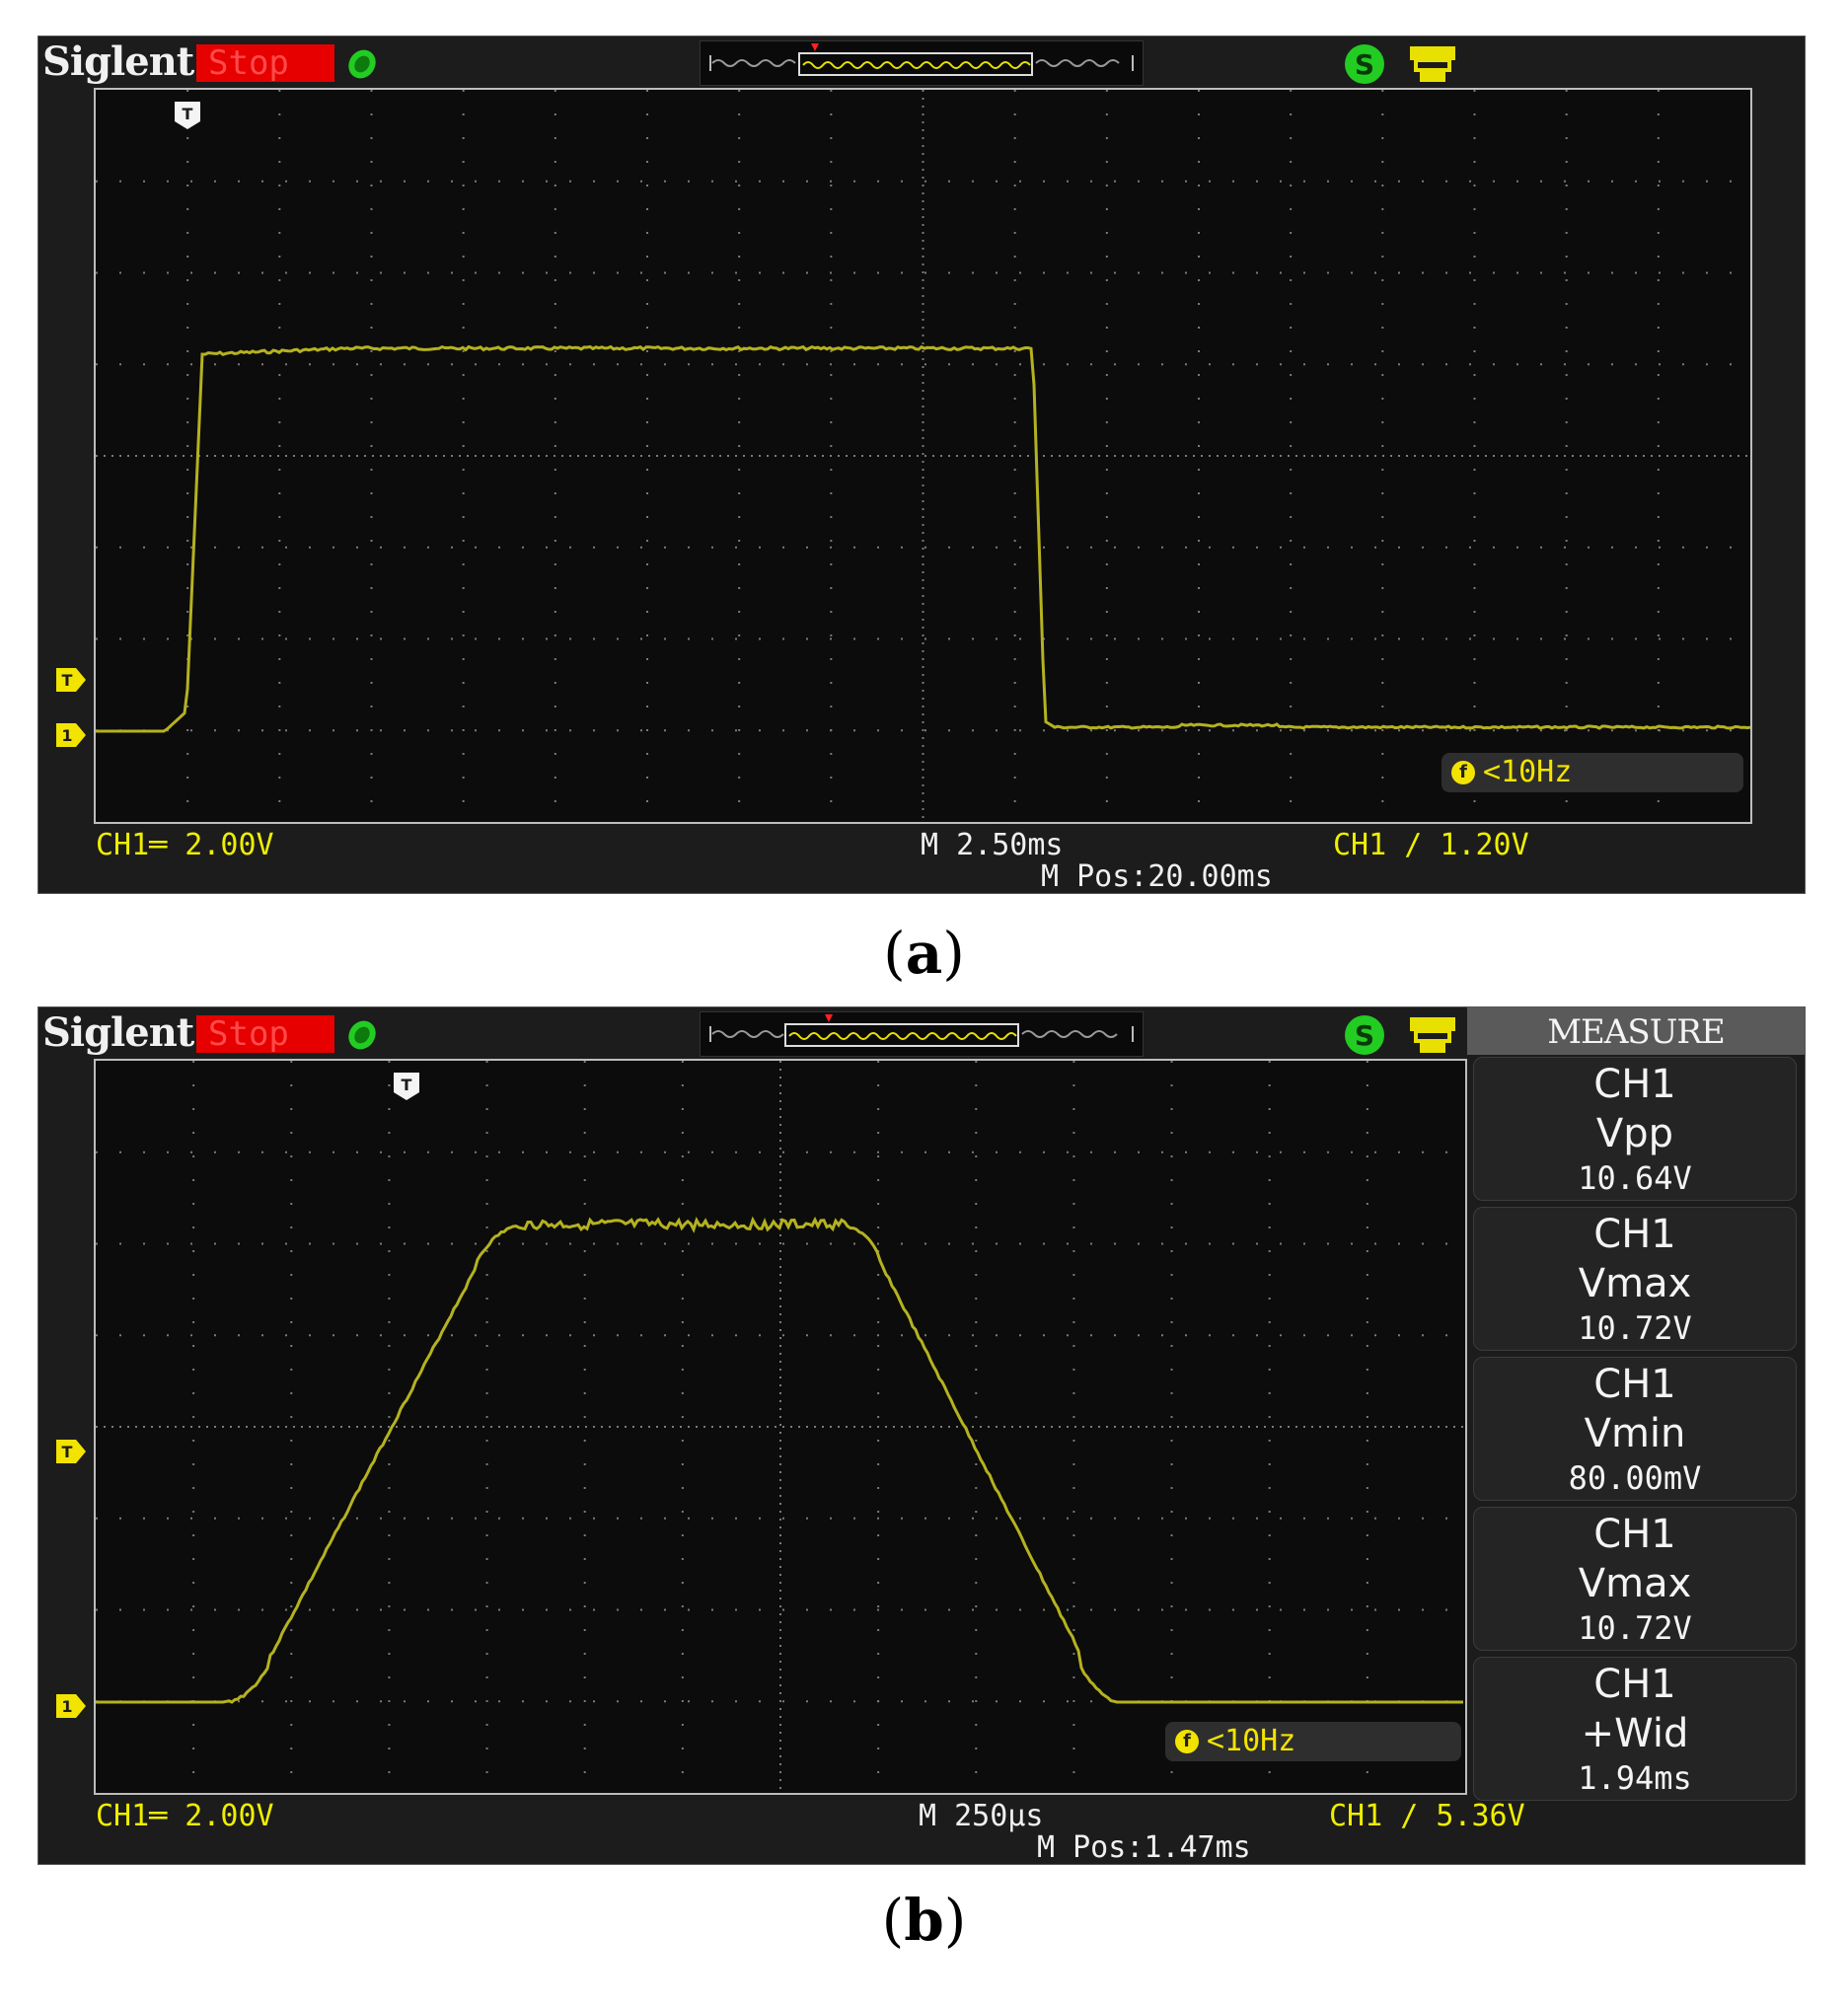 The height and width of the screenshot is (2008, 1848). I want to click on measure-item: CH1 +Wid 1.94ms, so click(1635, 1729).